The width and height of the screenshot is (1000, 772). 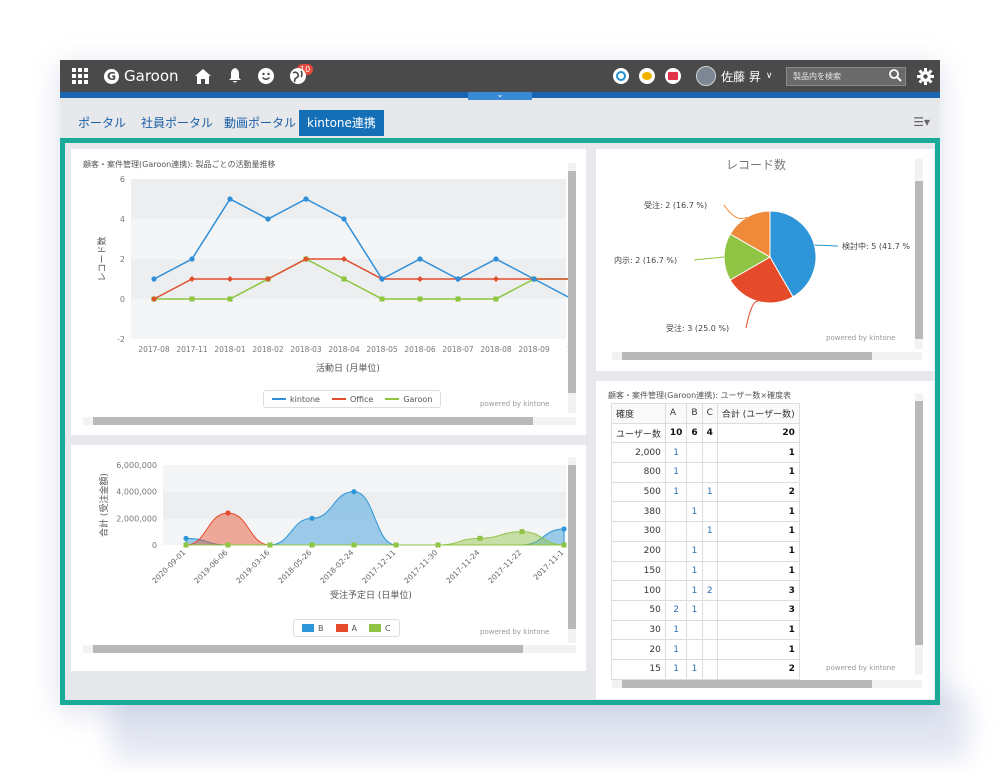 What do you see at coordinates (638, 571) in the screenshot?
I see `row-label: 150` at bounding box center [638, 571].